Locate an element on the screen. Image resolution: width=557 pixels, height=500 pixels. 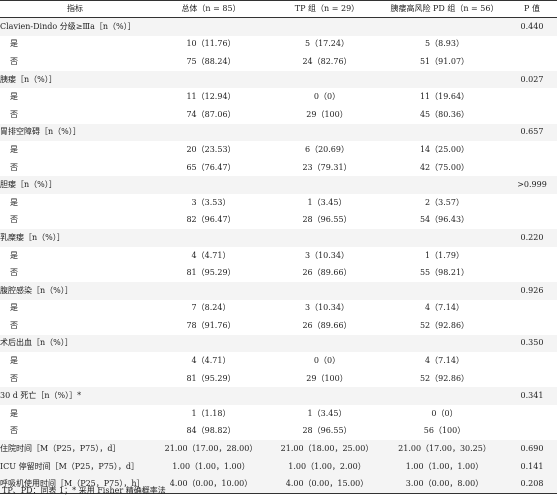
cell-tp: 4.00（0.00，15.00） is located at coordinates (327, 485).